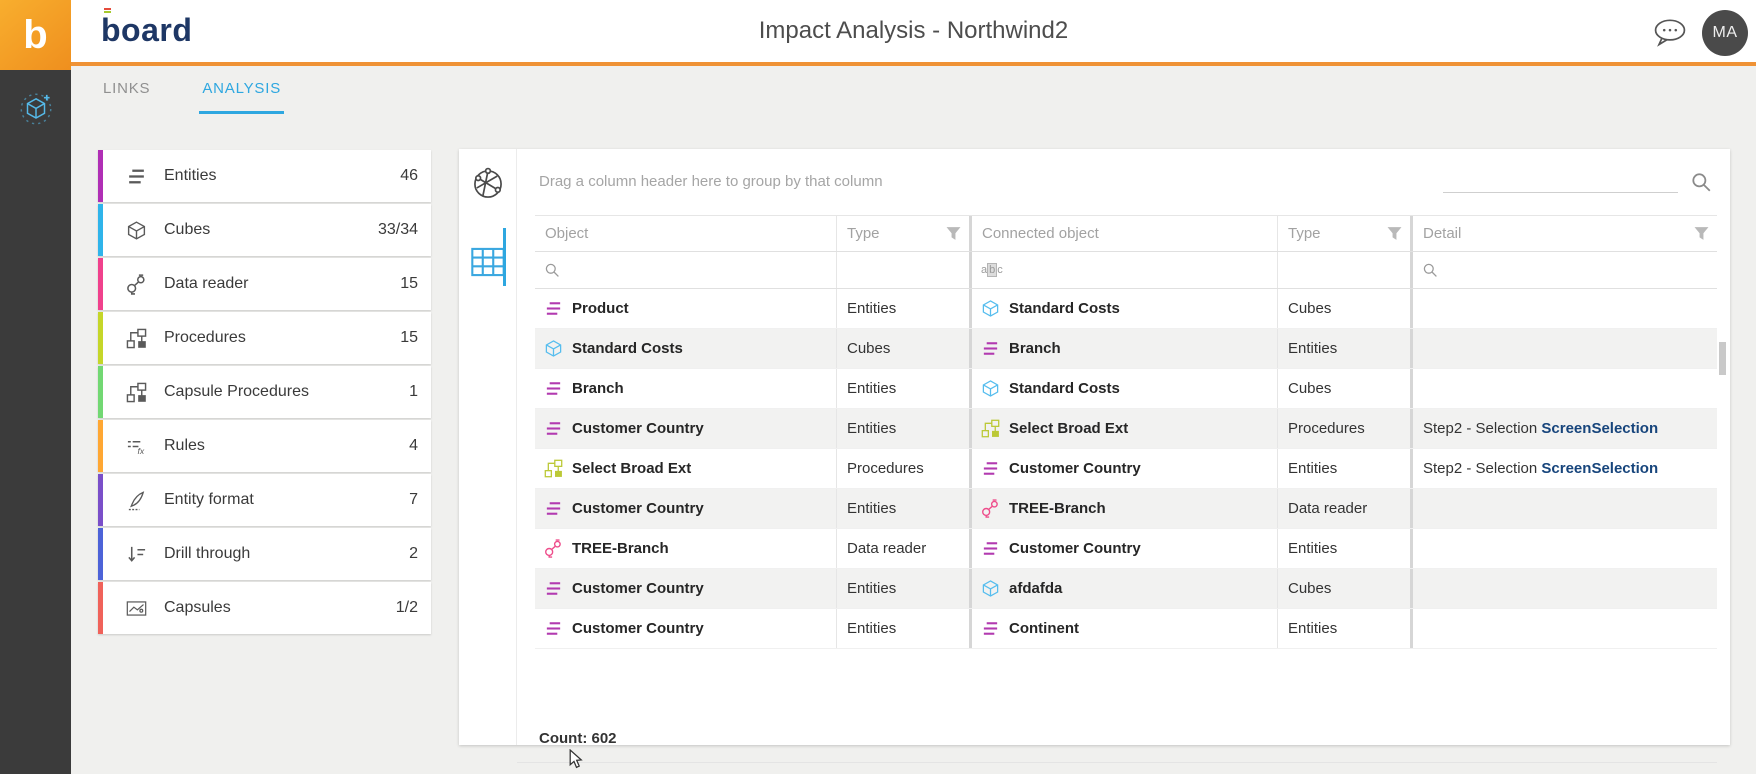  What do you see at coordinates (136, 500) in the screenshot?
I see `pen-icon` at bounding box center [136, 500].